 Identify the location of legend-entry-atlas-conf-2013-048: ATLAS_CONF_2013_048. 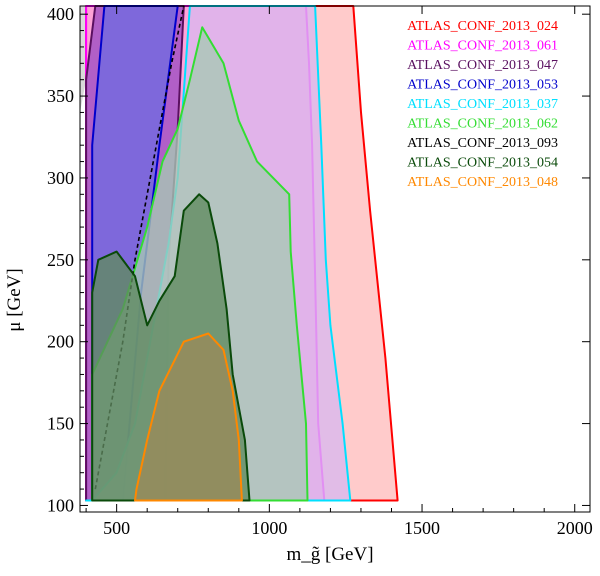
(482, 182).